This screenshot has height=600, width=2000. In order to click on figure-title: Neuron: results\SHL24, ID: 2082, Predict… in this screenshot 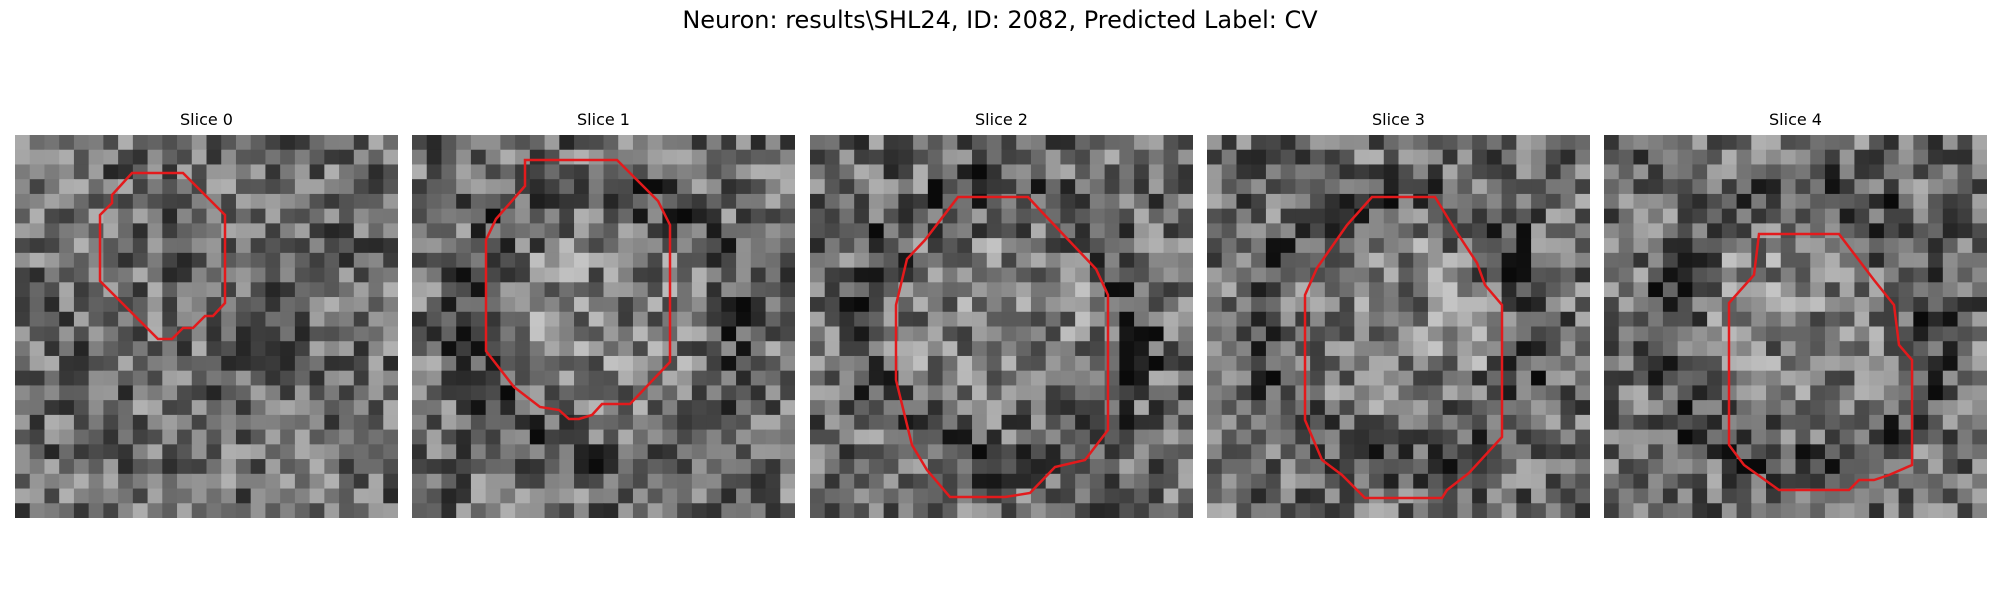, I will do `click(1000, 20)`.